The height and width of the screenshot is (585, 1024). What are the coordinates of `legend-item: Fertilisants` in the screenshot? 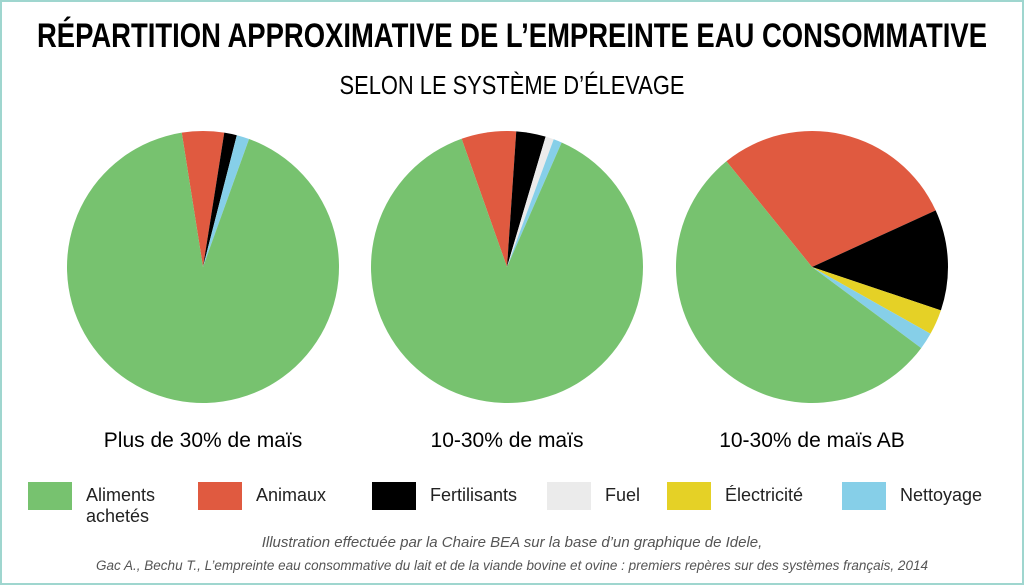 It's located at (444, 496).